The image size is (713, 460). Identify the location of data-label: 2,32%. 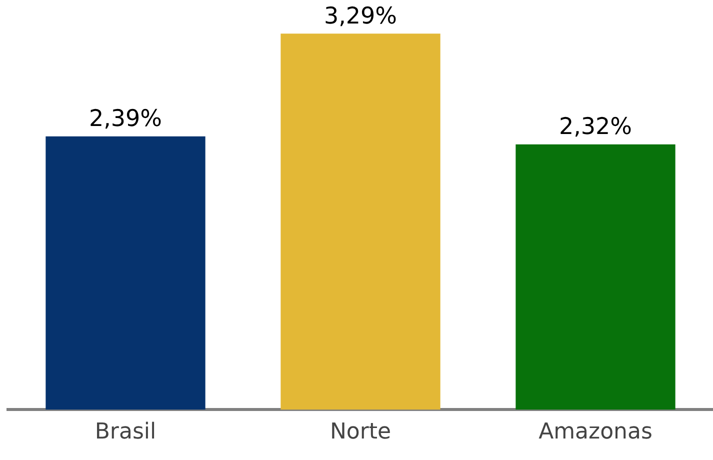
(595, 127).